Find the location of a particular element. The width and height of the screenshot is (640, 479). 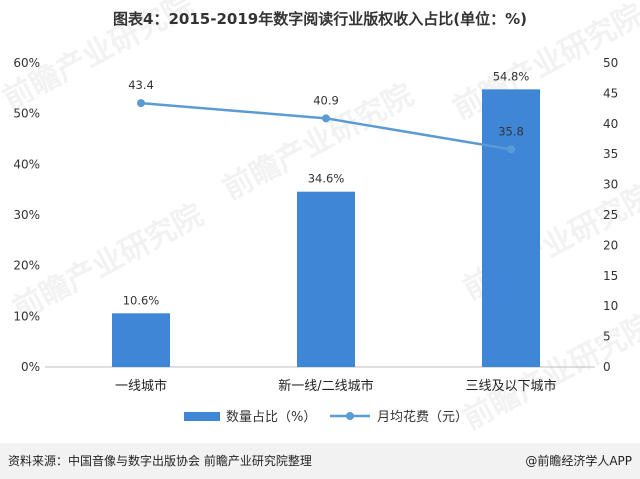

left-y-axis: 0% 10% 20% 30% 40% 50% 60% is located at coordinates (26, 215).